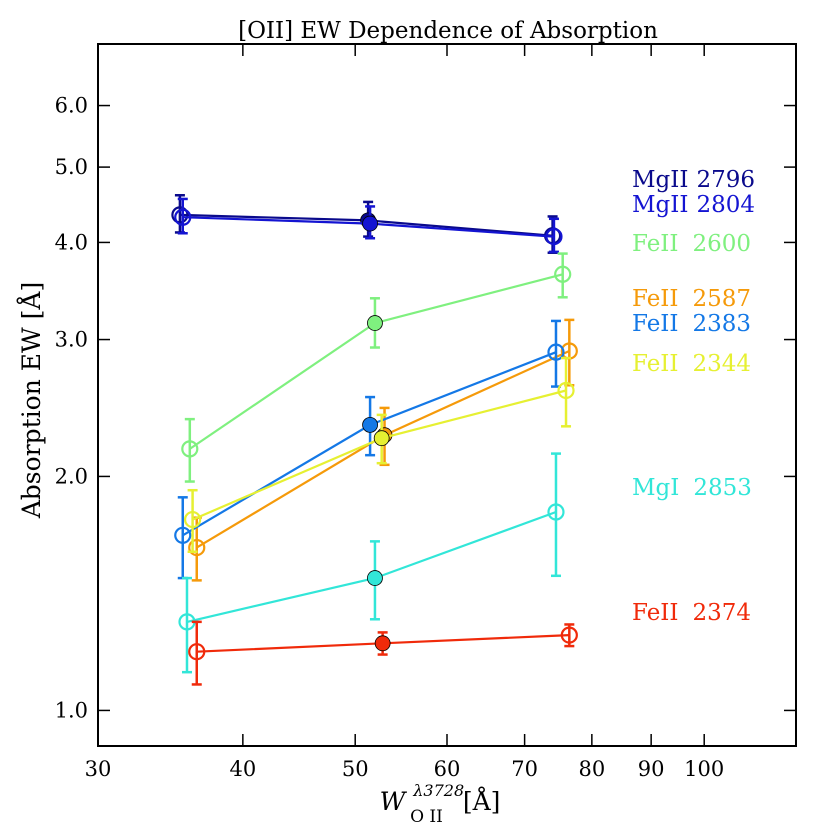 This screenshot has height=830, width=830. I want to click on series-label-feii-2374: FeII 2374, so click(691, 613).